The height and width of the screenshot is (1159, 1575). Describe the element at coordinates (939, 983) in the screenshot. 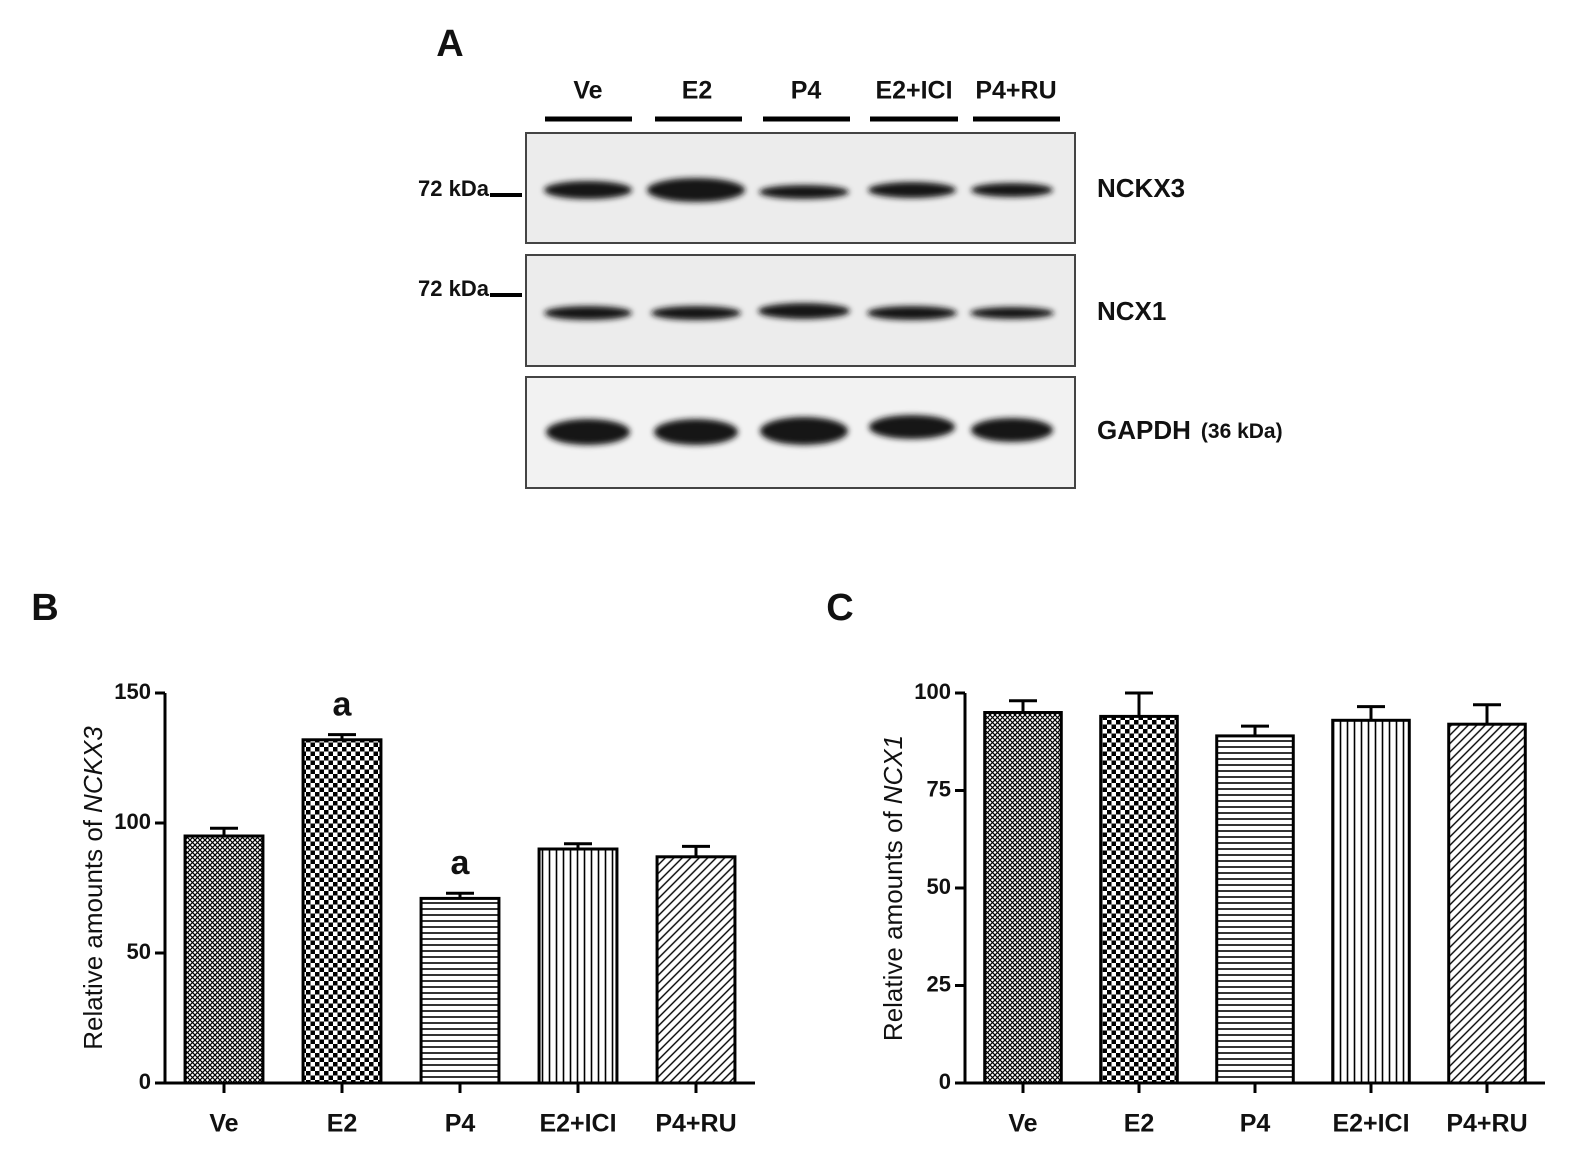

I see `y-tick-label: 25` at that location.